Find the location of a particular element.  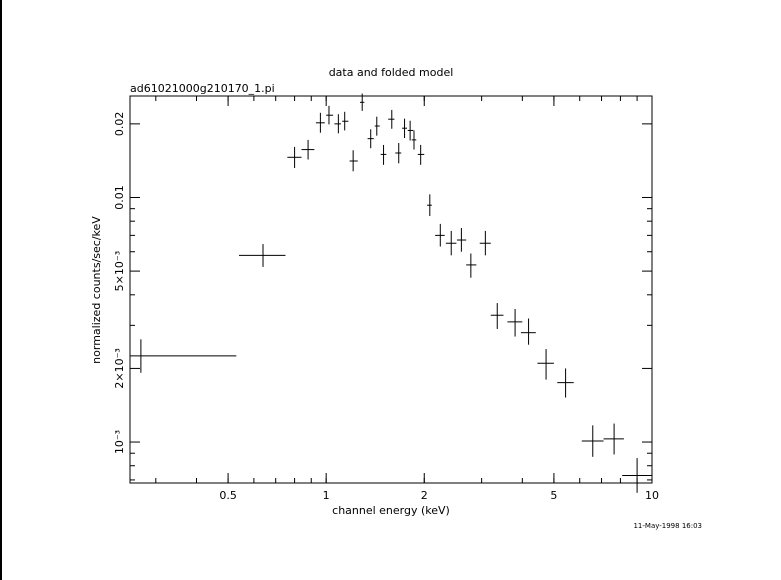

window-left-border is located at coordinates (1, 290).